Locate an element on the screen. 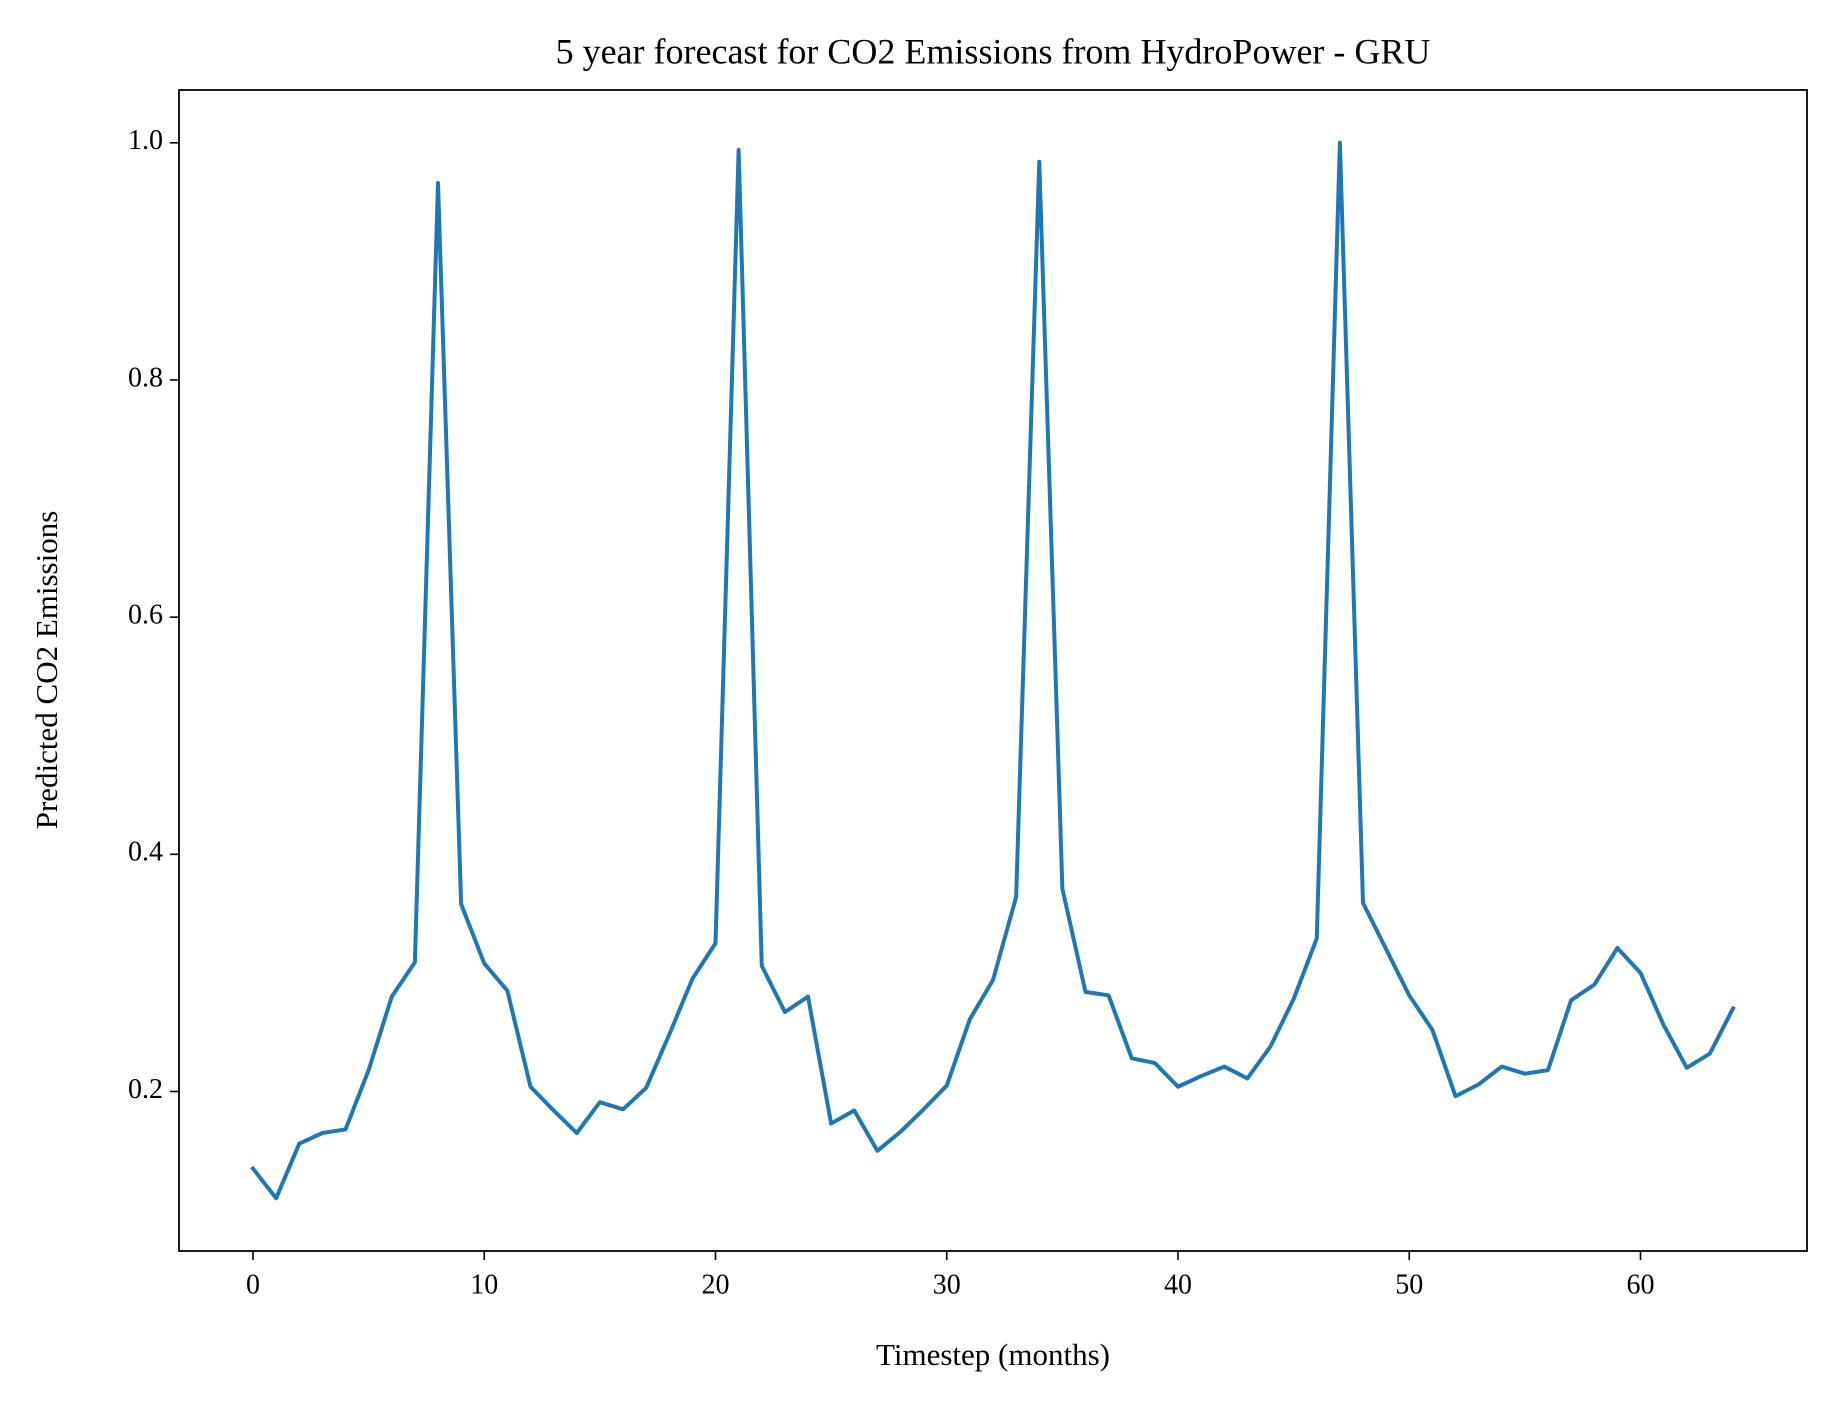 The width and height of the screenshot is (1836, 1405). x-tick-label: 40 is located at coordinates (1178, 1284).